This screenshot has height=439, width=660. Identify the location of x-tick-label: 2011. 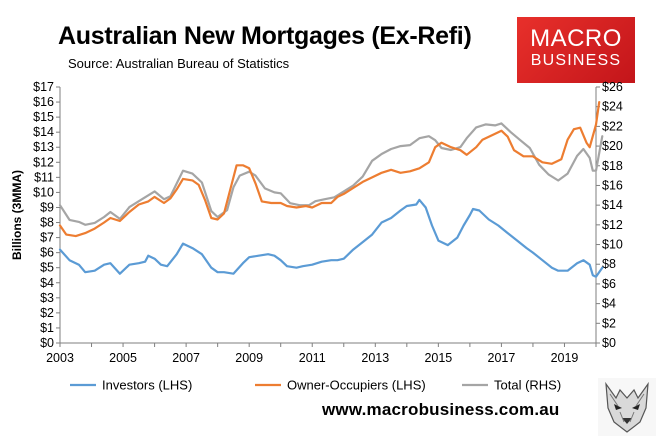
(312, 358).